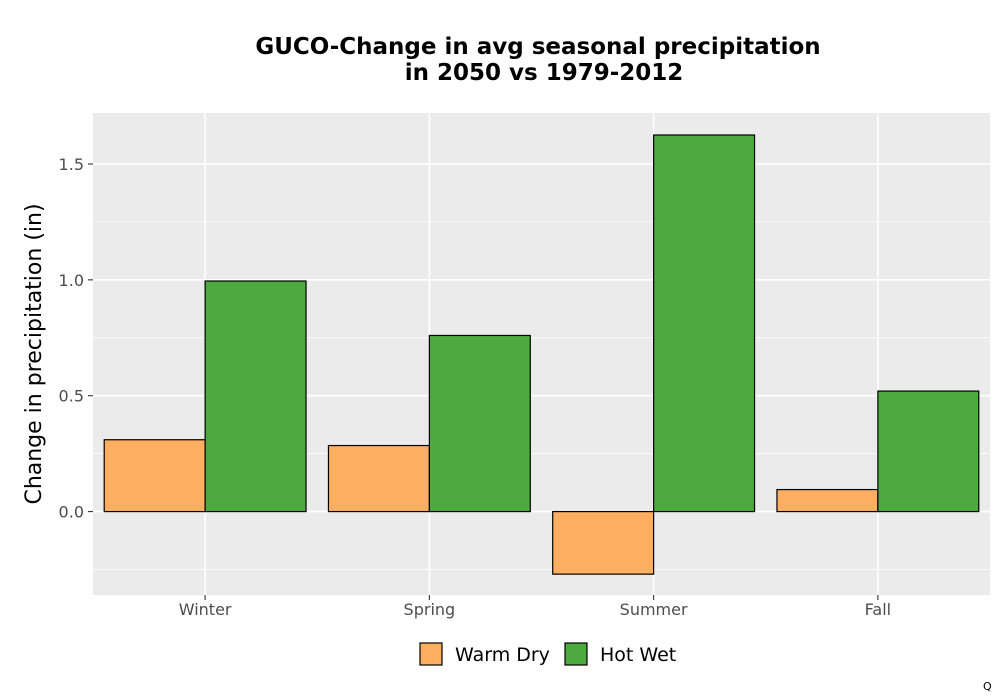 The image size is (1000, 700). I want to click on chart-title-line-2: in 2050 vs 1979-2012, so click(544, 73).